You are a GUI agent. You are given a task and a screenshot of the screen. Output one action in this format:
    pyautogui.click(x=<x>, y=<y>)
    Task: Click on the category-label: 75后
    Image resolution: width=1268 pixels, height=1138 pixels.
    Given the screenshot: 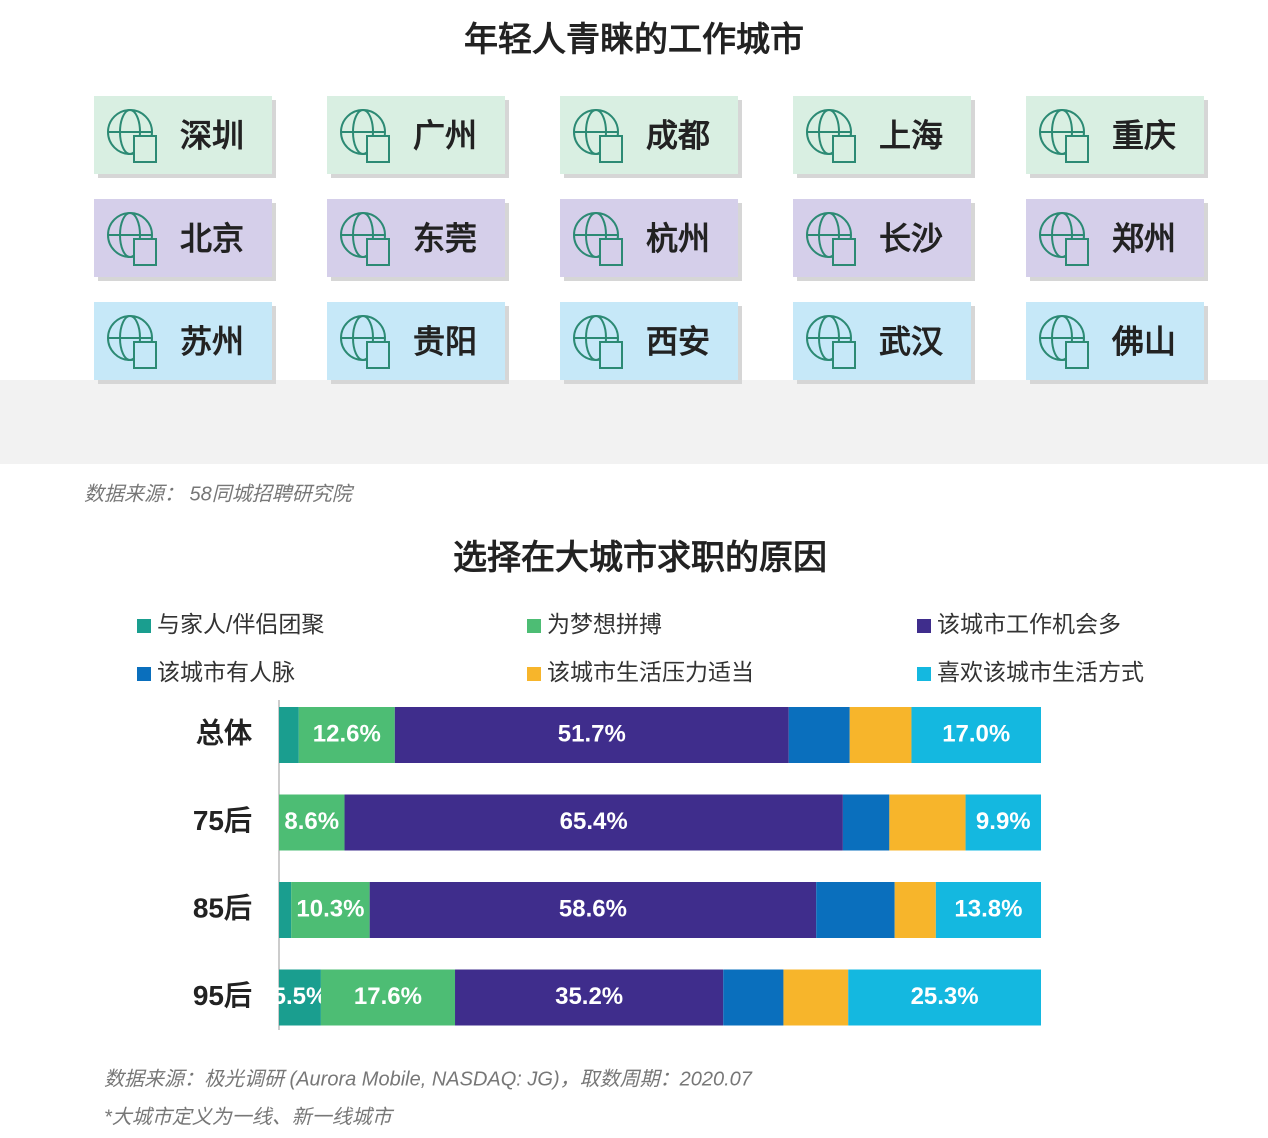 What is the action you would take?
    pyautogui.click(x=222, y=820)
    